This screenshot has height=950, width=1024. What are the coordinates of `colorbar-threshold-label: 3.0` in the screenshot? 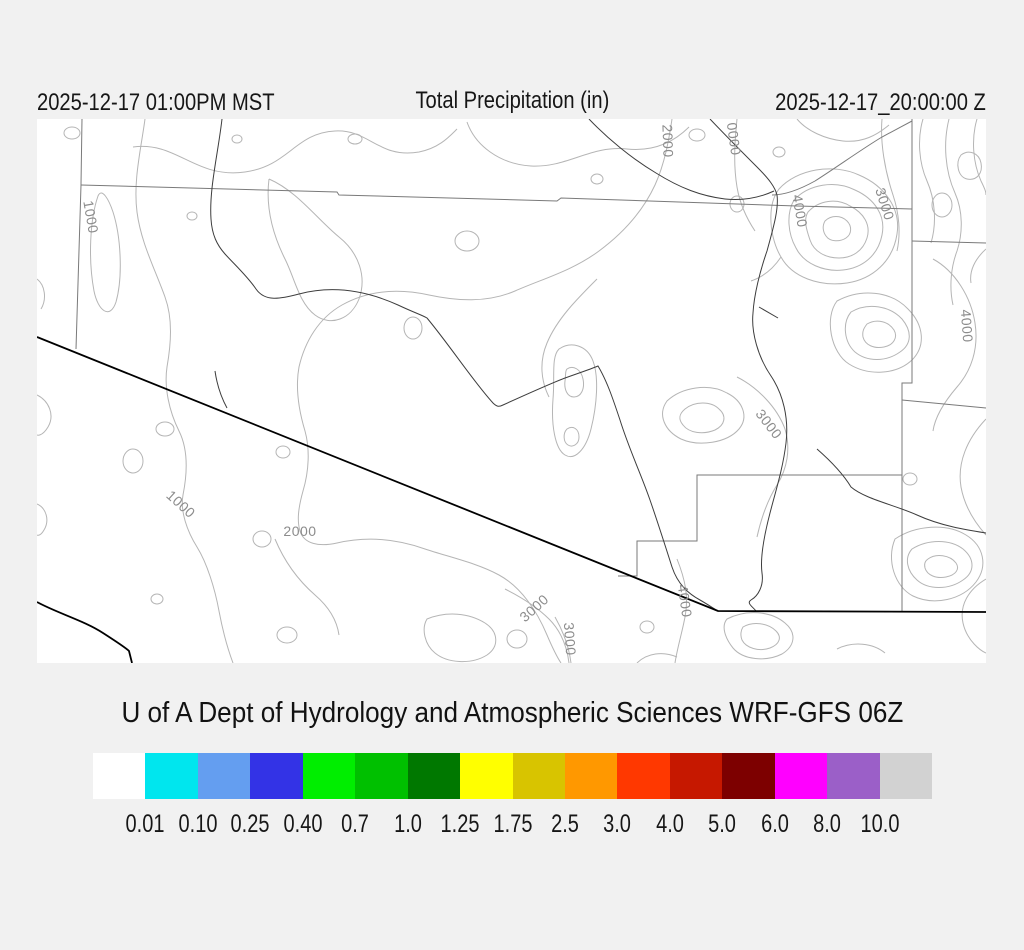 It's located at (617, 824).